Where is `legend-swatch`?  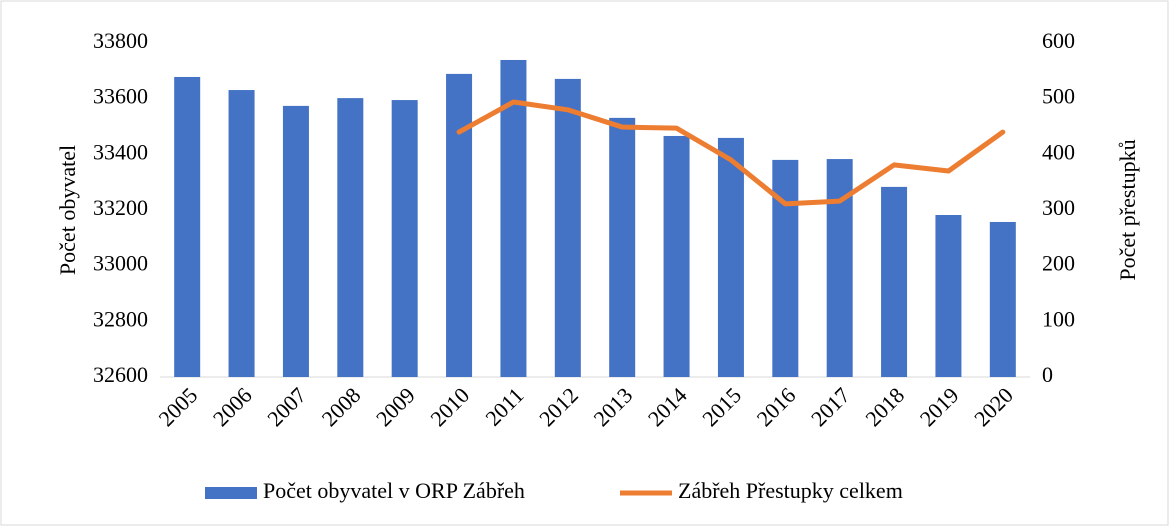 legend-swatch is located at coordinates (231, 493).